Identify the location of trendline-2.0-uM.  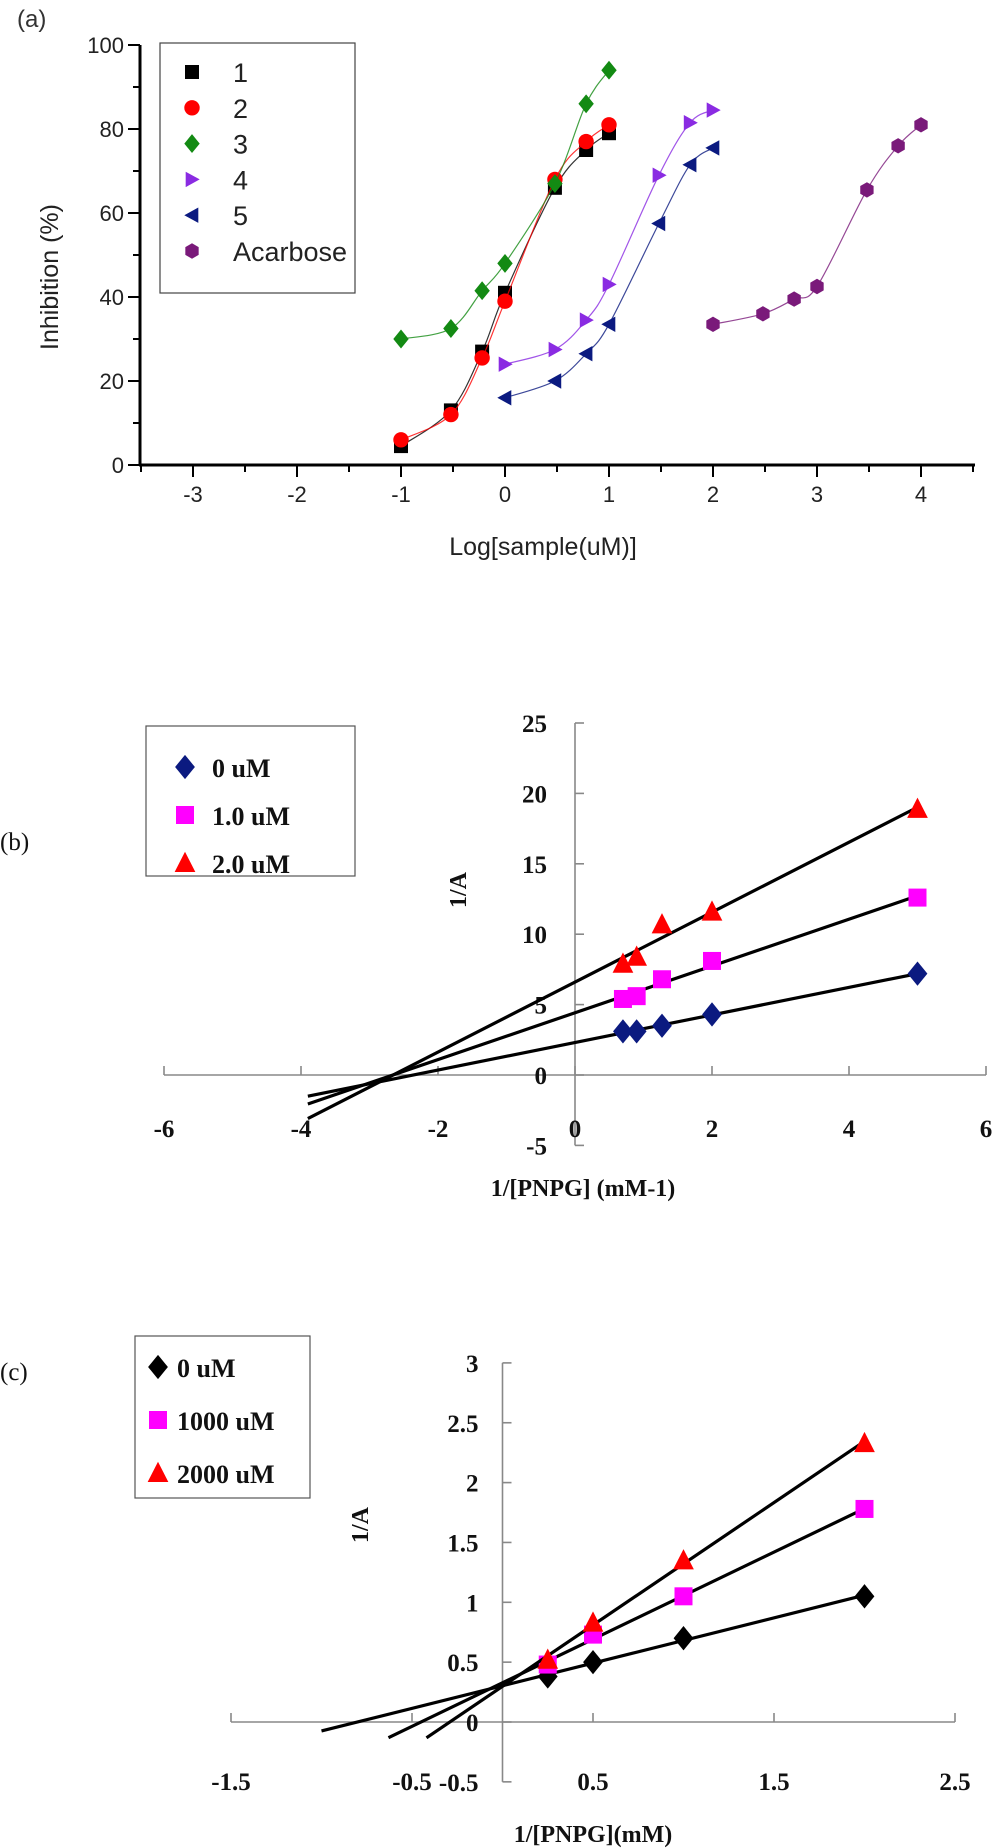
(613, 962).